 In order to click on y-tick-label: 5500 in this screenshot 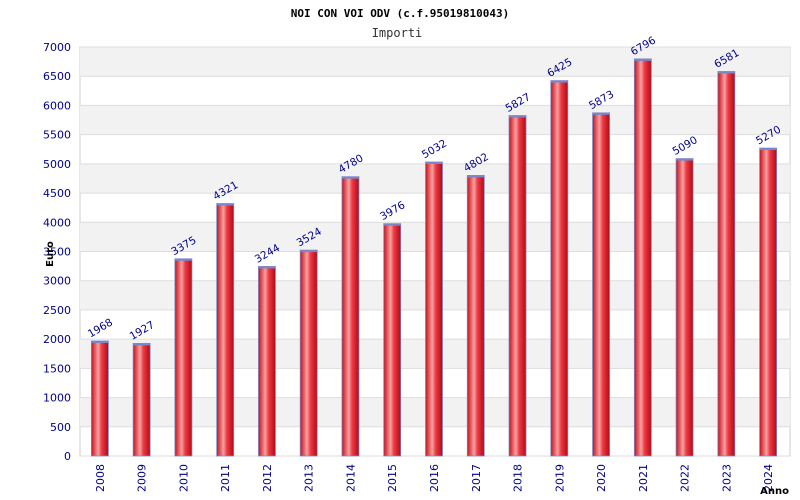, I will do `click(57, 135)`.